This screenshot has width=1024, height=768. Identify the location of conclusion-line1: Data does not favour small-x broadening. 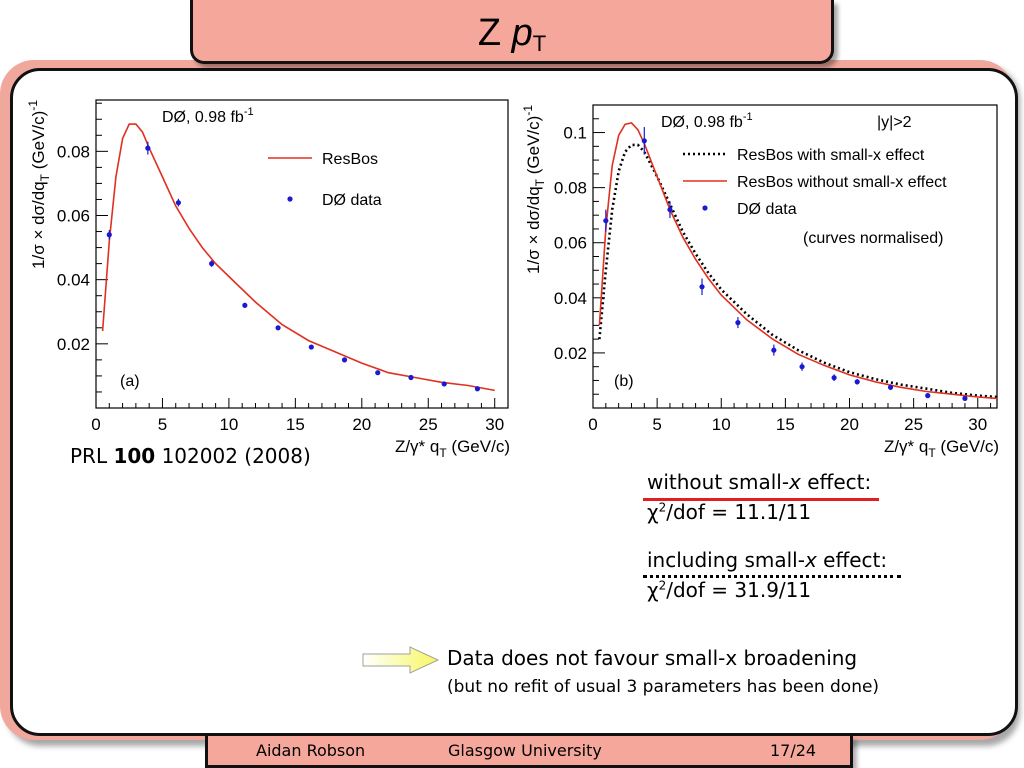
(652, 658).